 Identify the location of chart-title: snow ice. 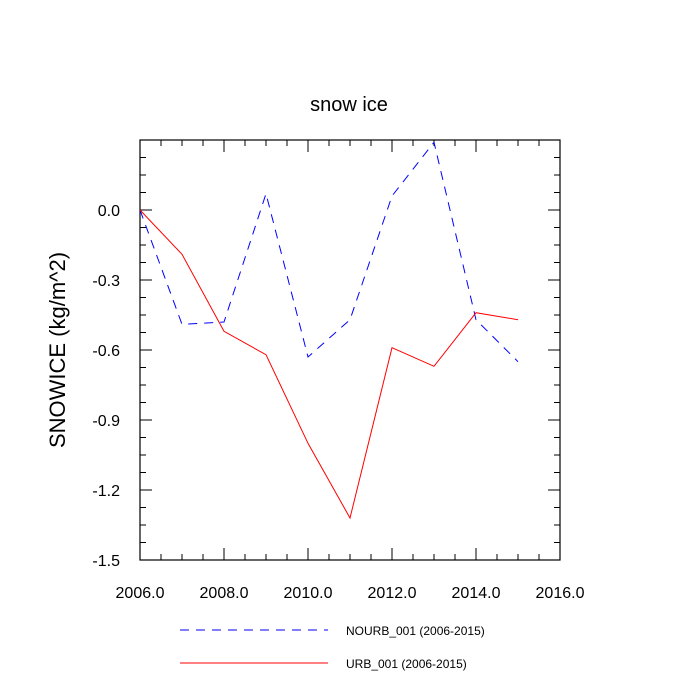
(349, 105).